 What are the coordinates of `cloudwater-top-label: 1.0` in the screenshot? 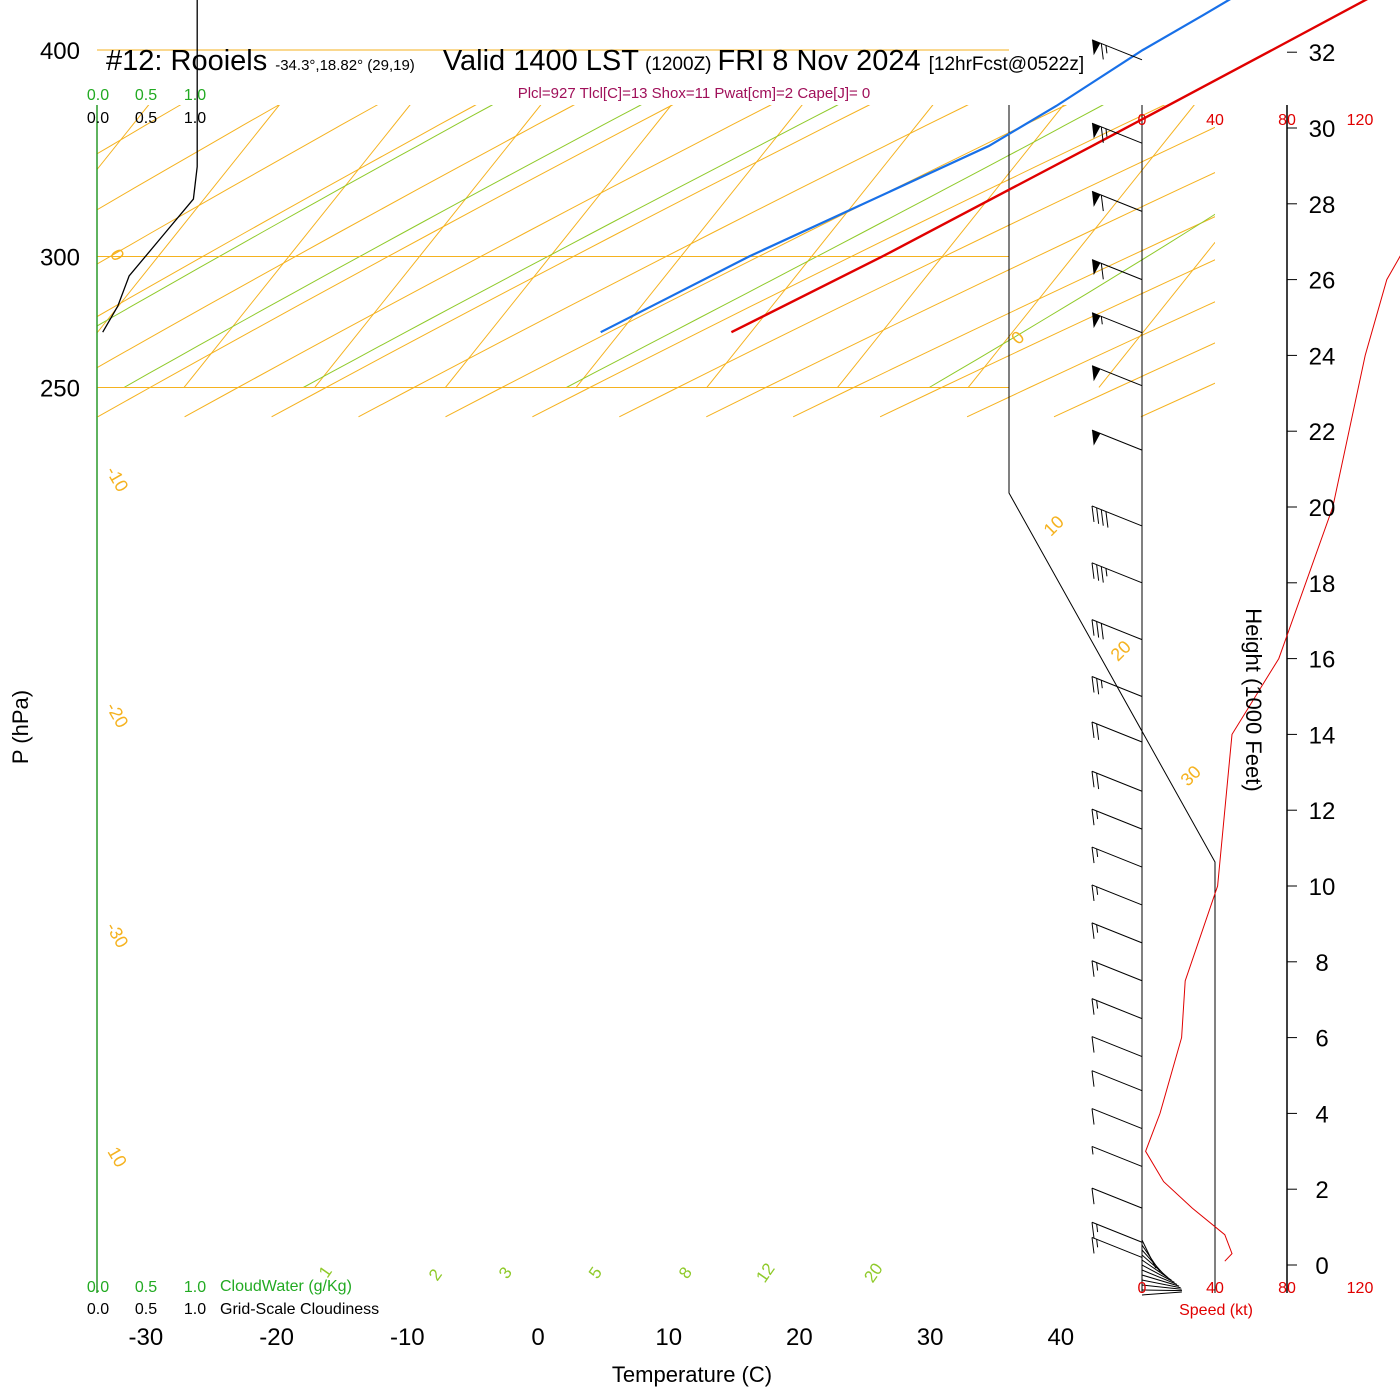 It's located at (195, 95).